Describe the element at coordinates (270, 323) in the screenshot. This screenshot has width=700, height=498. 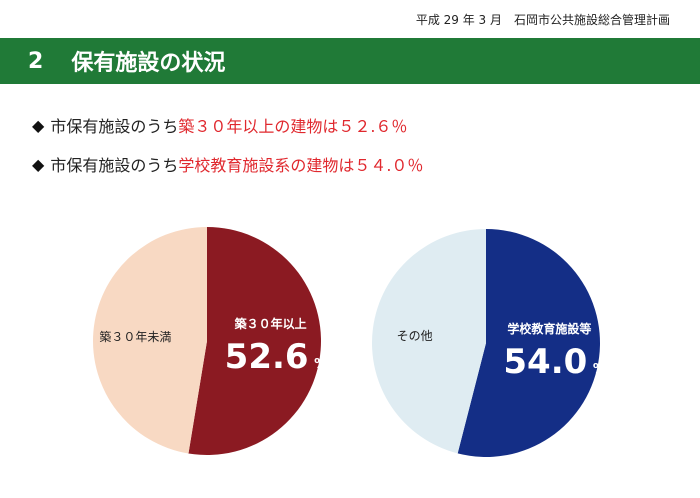
I see `pie-1-slice-1-label: 築３０年以上` at that location.